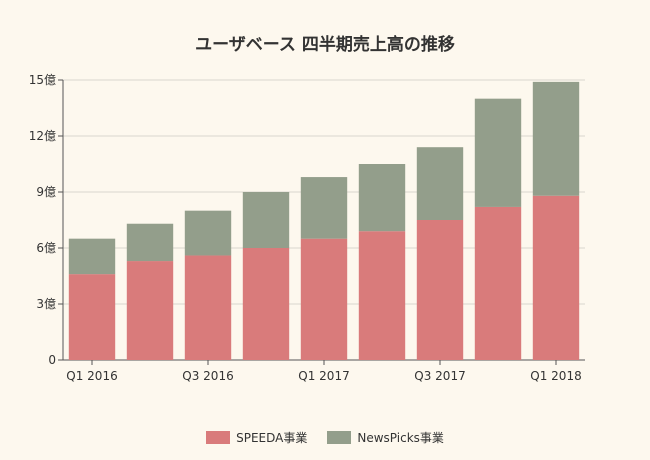 This screenshot has width=650, height=460. Describe the element at coordinates (42, 136) in the screenshot. I see `y-tick-label: 12億` at that location.